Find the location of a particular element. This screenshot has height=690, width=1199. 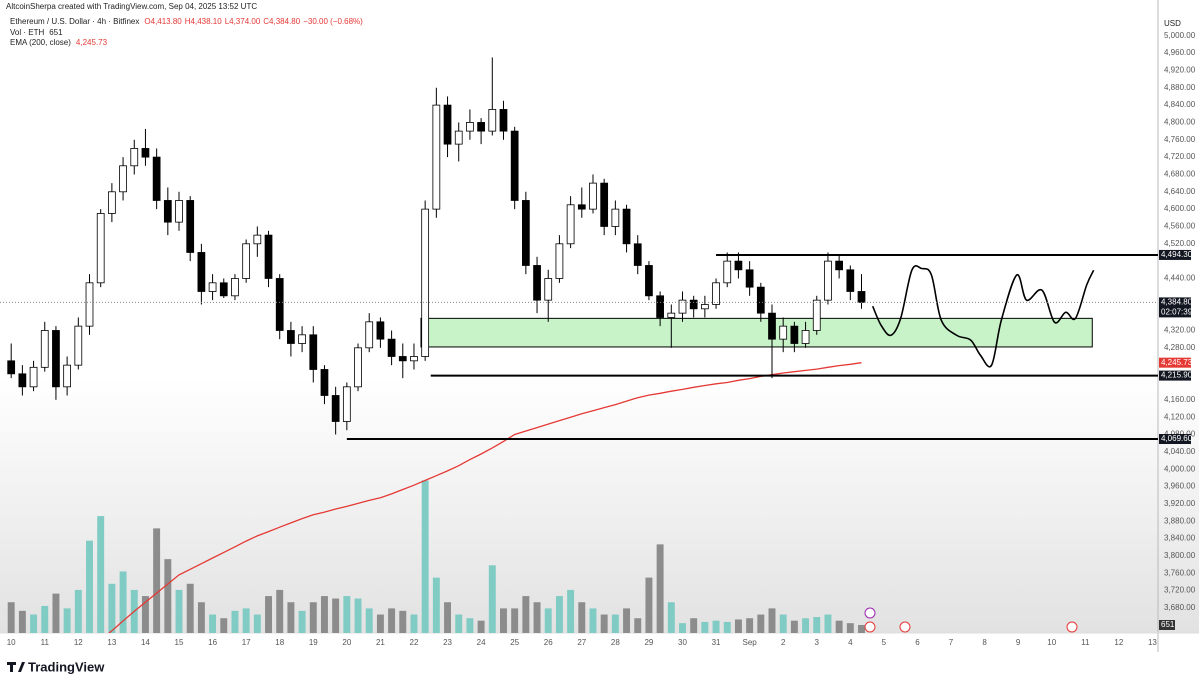

y-tick-label: 3,920.00 is located at coordinates (1180, 503).